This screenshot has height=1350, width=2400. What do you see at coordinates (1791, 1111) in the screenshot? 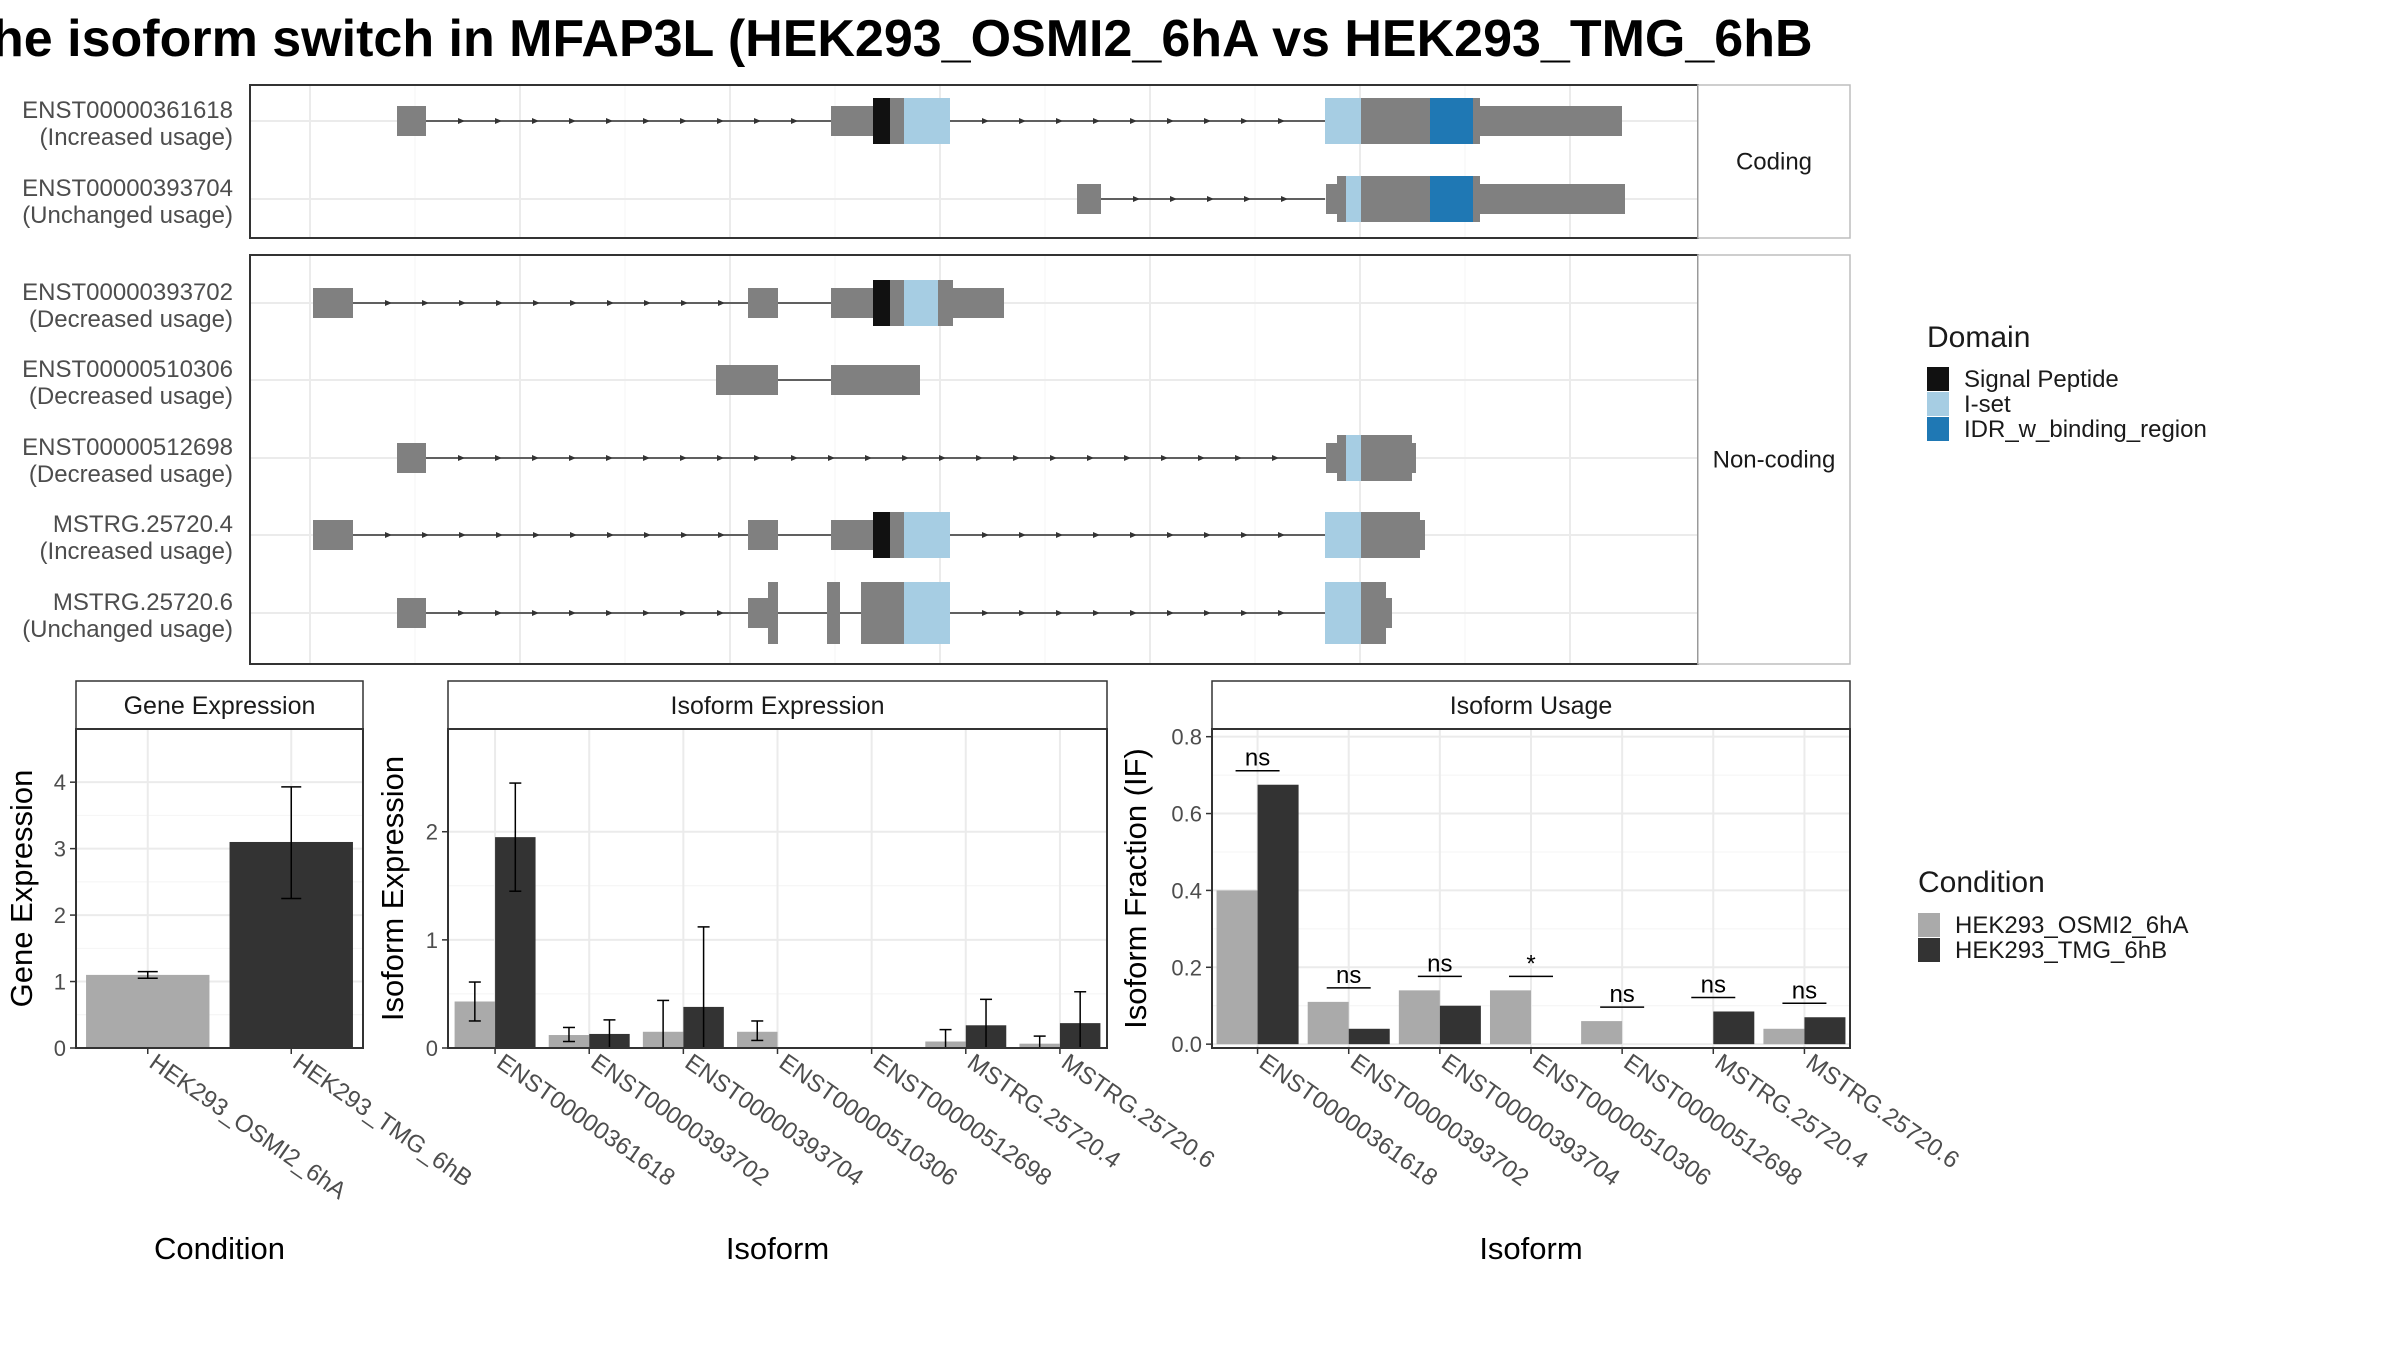
I see `x-tick-label: MSTRG.25720.4` at bounding box center [1791, 1111].